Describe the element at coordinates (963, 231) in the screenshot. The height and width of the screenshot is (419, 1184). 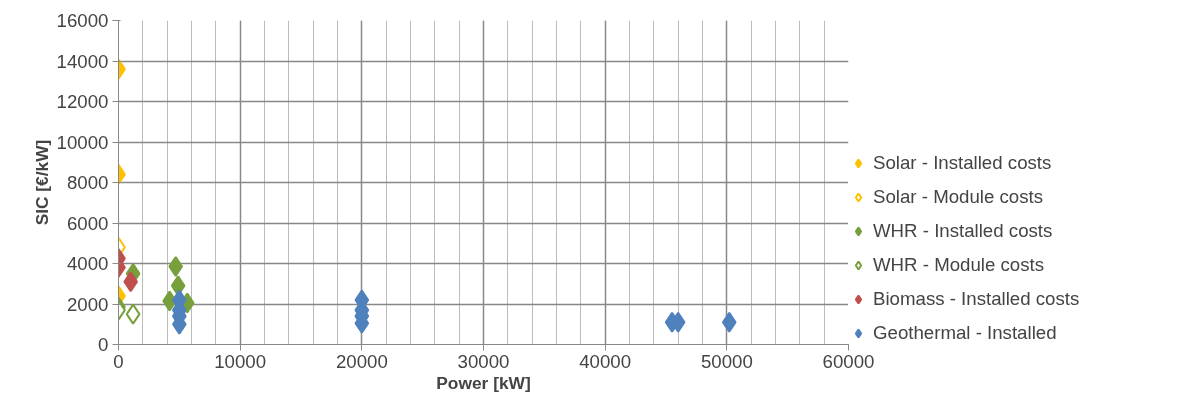
I see `legend-label: WHR - Installed costs` at that location.